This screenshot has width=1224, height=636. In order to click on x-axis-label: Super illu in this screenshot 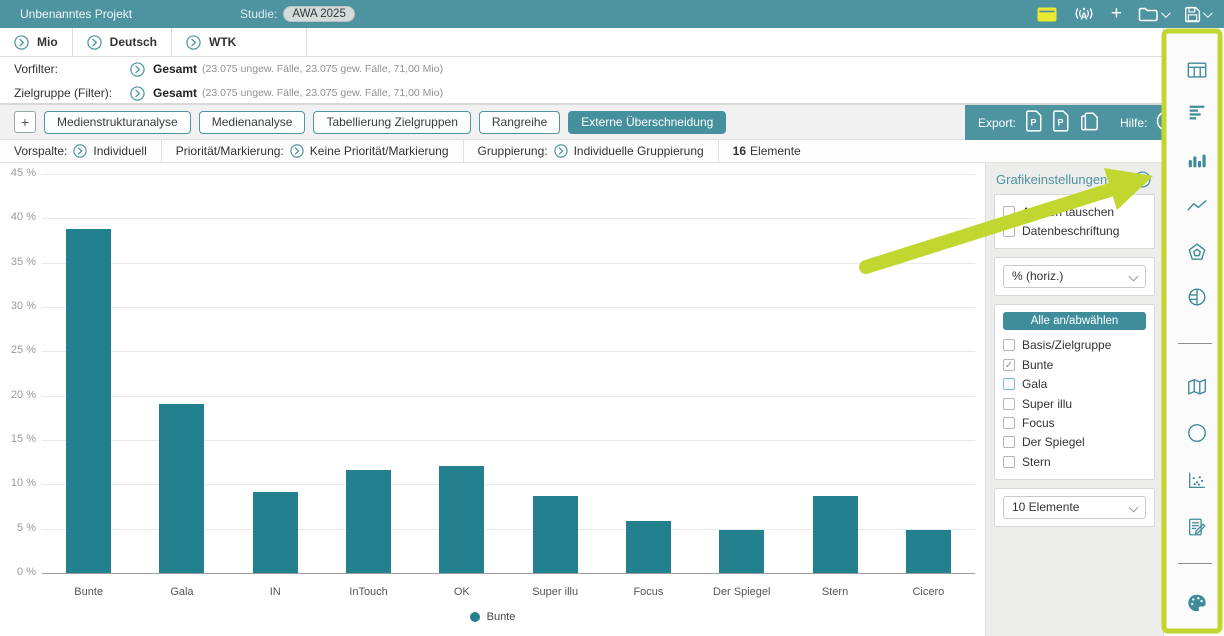, I will do `click(555, 592)`.